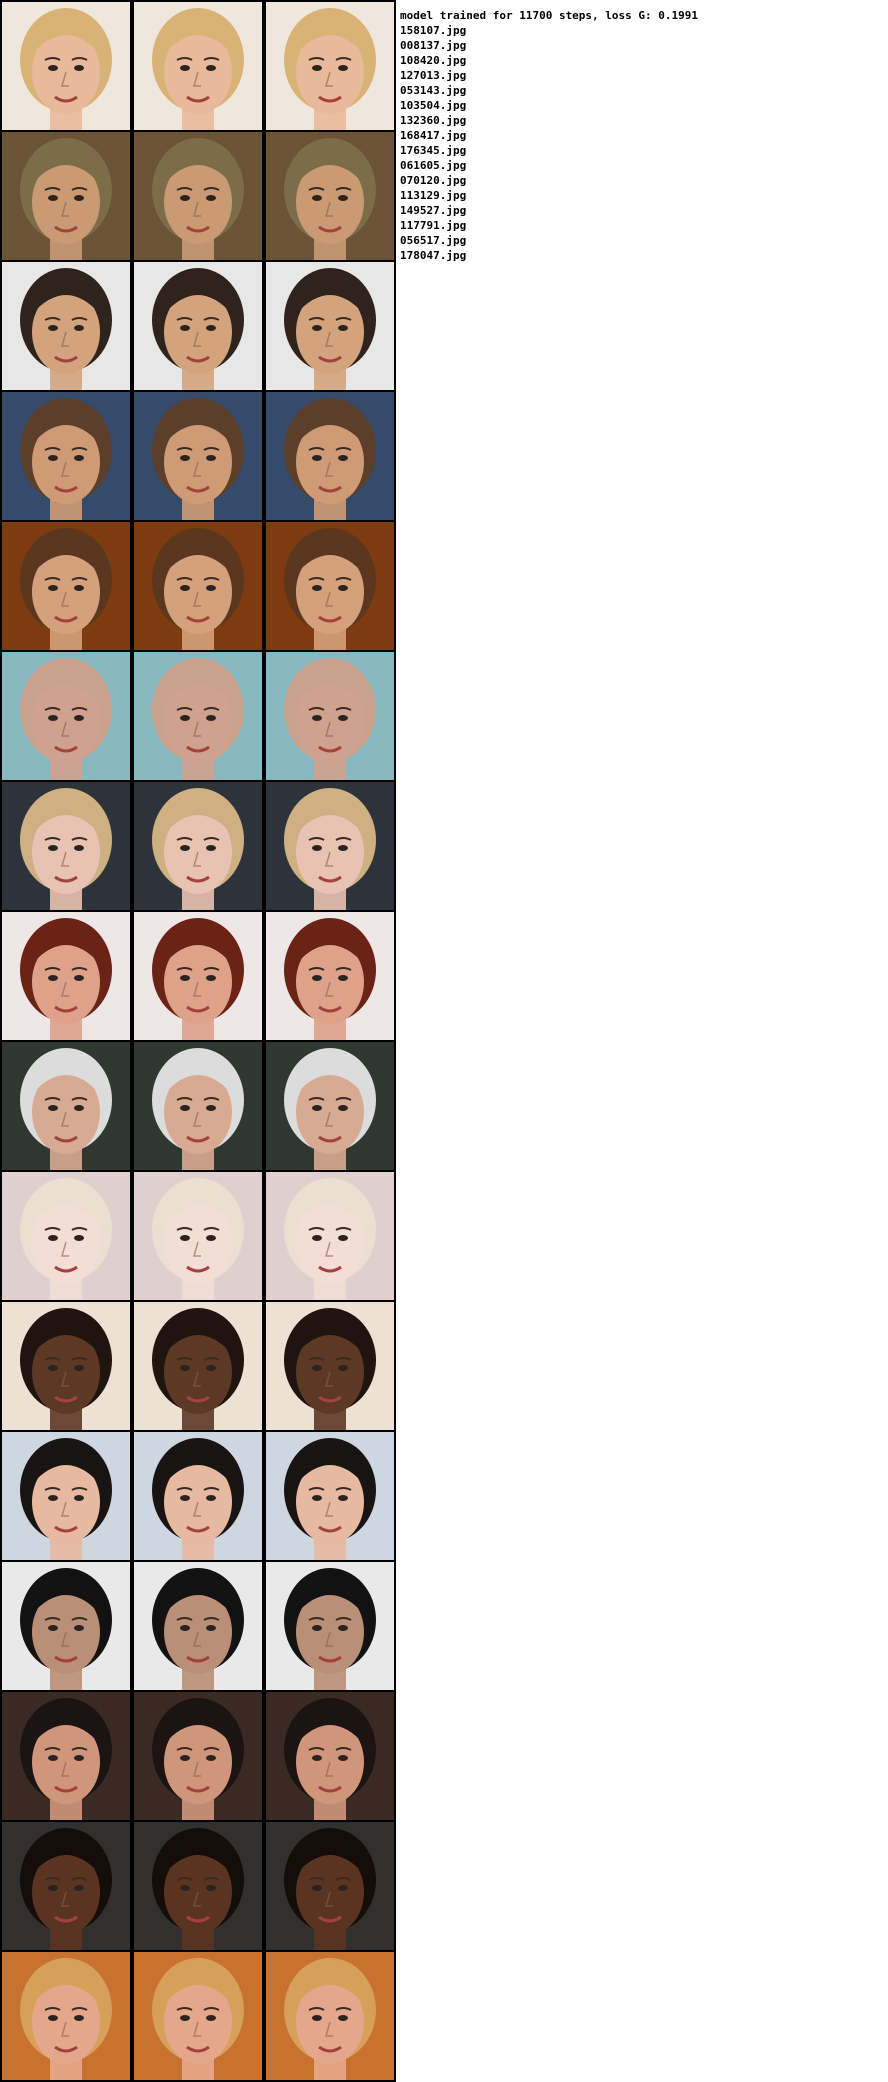 The width and height of the screenshot is (888, 2082). Describe the element at coordinates (433, 135) in the screenshot. I see `filename-line: 168417.jpg` at that location.